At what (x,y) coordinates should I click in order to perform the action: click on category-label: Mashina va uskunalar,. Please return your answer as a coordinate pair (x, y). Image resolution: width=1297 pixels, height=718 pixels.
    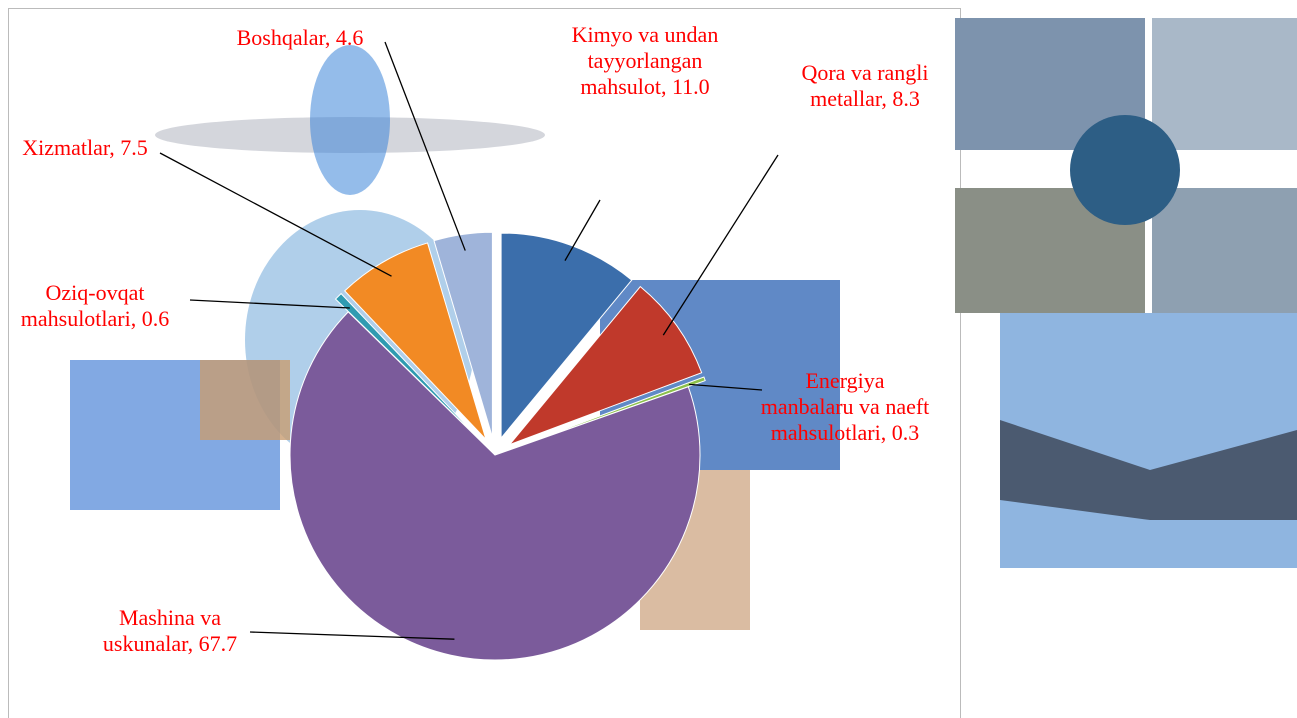
    Looking at the image, I should click on (162, 630).